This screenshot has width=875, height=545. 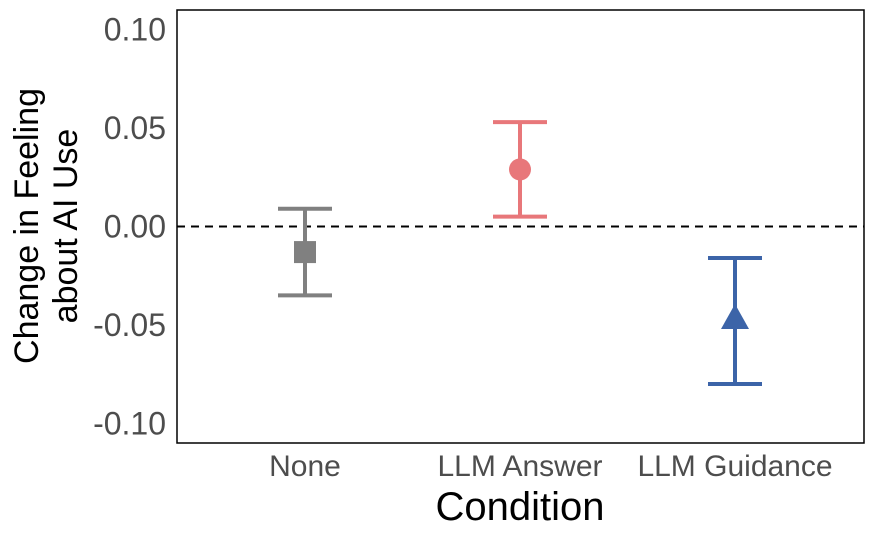 I want to click on point-marker-circle, so click(x=520, y=169).